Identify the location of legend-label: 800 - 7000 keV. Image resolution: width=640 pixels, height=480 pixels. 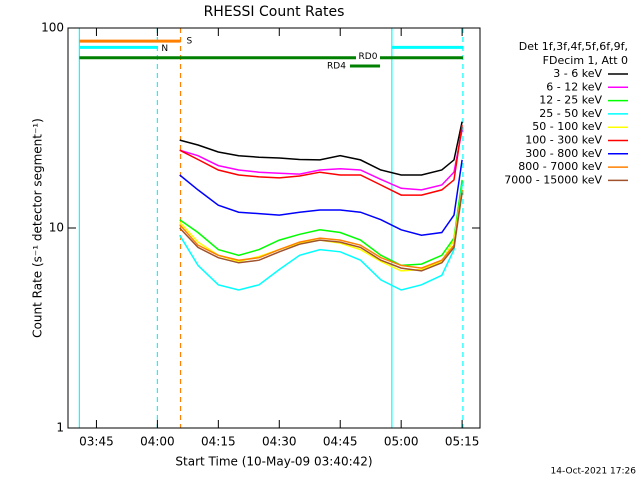
(560, 166).